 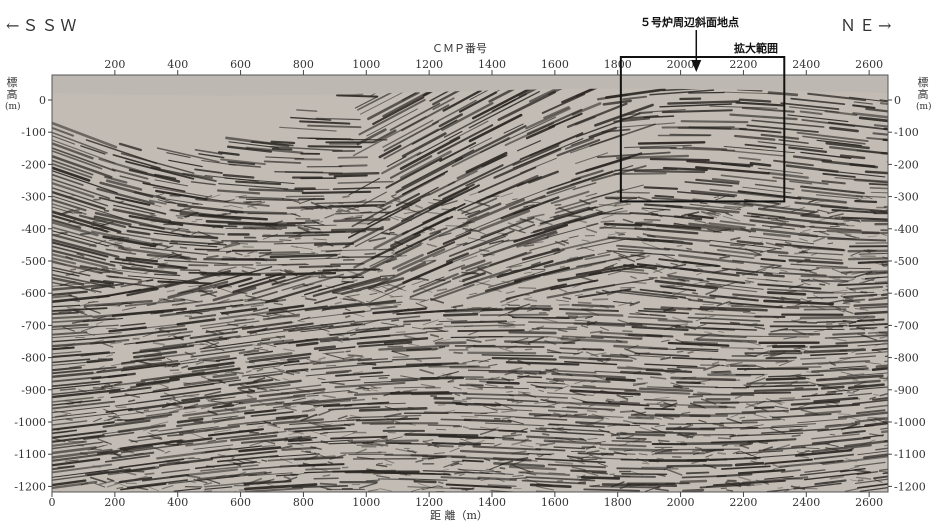 I want to click on cmp-tick-label: 2400, so click(x=806, y=64).